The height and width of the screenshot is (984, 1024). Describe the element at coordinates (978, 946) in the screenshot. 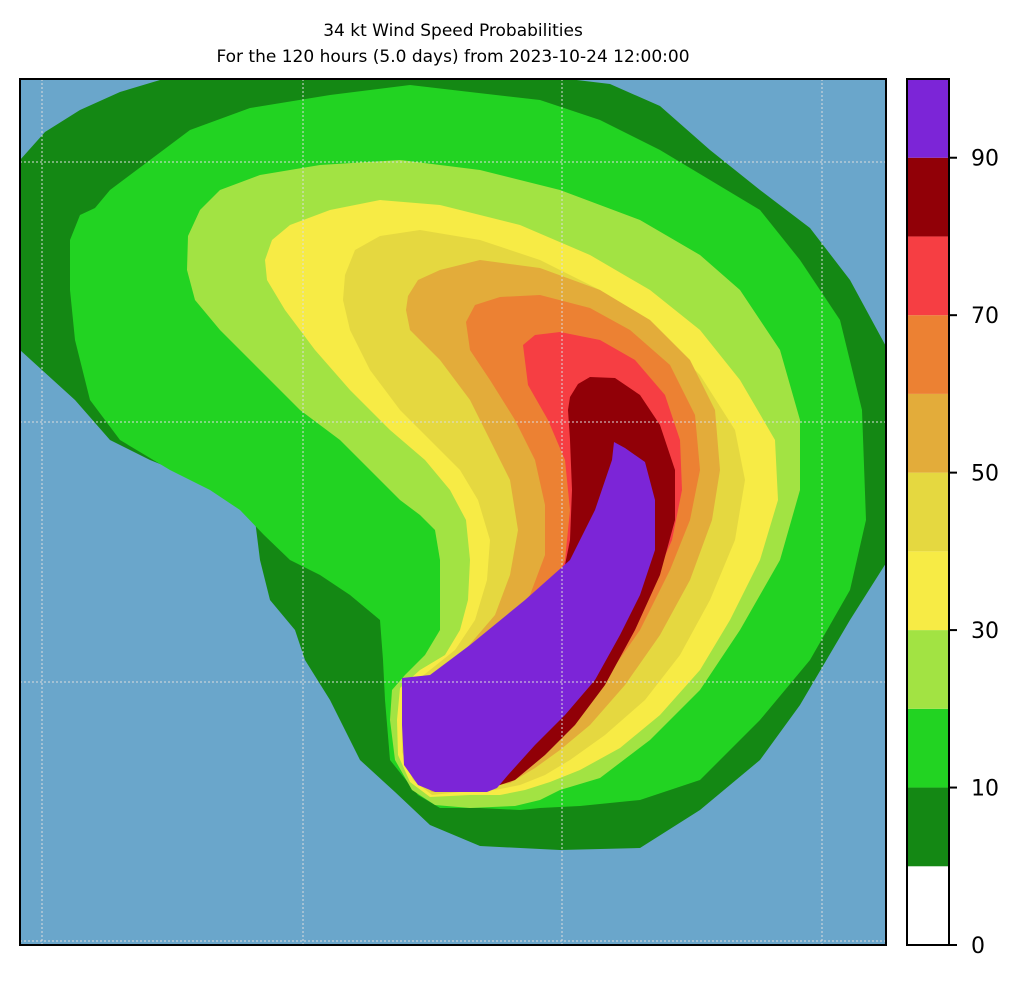

I see `colorbar-tick-label: 0` at that location.